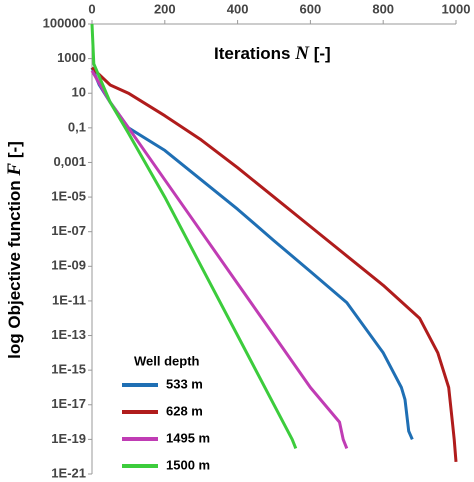  I want to click on x-tick-label: 200, so click(165, 8).